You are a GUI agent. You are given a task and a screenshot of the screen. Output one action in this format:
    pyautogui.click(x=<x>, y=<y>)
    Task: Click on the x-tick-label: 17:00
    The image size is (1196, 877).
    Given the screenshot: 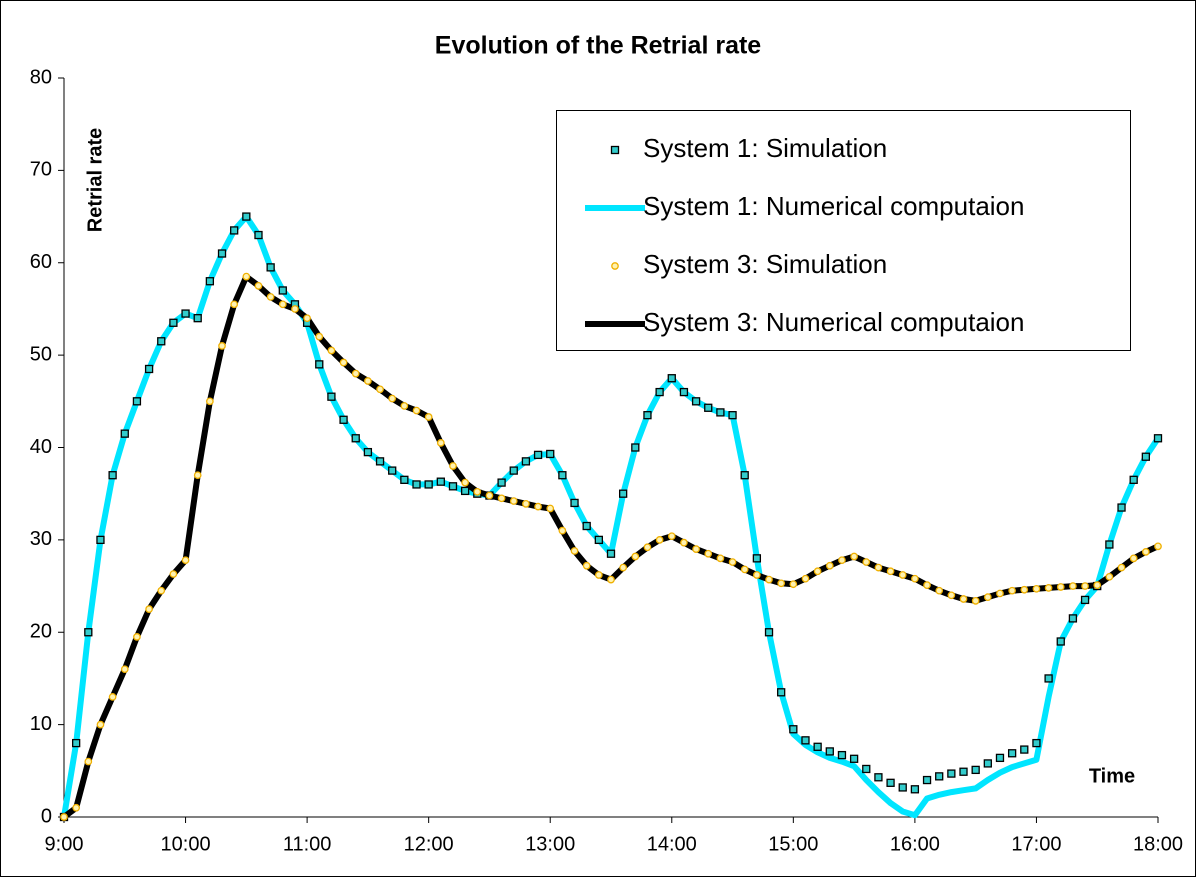 What is the action you would take?
    pyautogui.click(x=1036, y=844)
    